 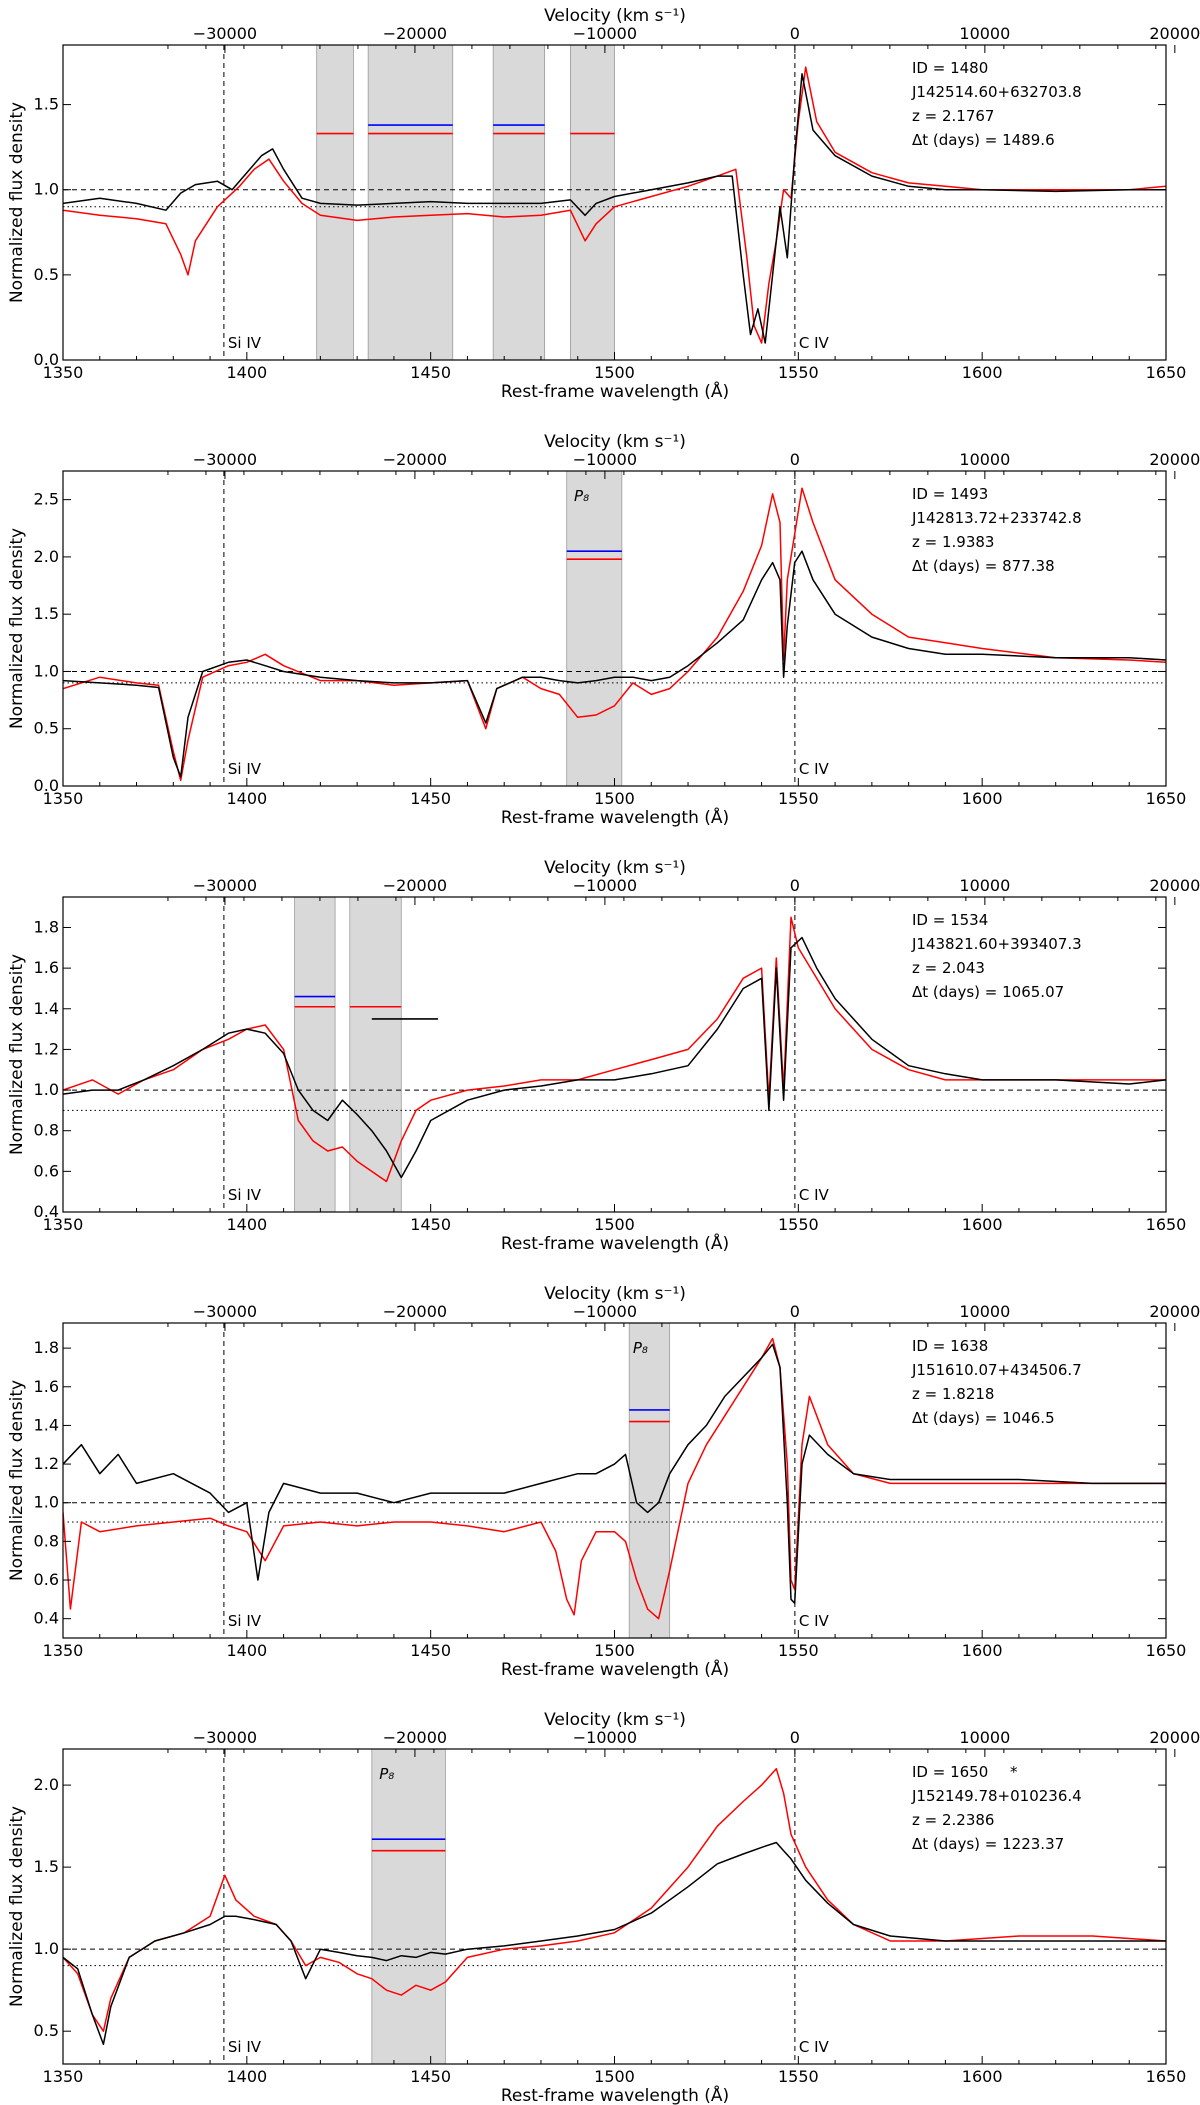 What do you see at coordinates (46, 556) in the screenshot?
I see `y-tick-label: 2.0` at bounding box center [46, 556].